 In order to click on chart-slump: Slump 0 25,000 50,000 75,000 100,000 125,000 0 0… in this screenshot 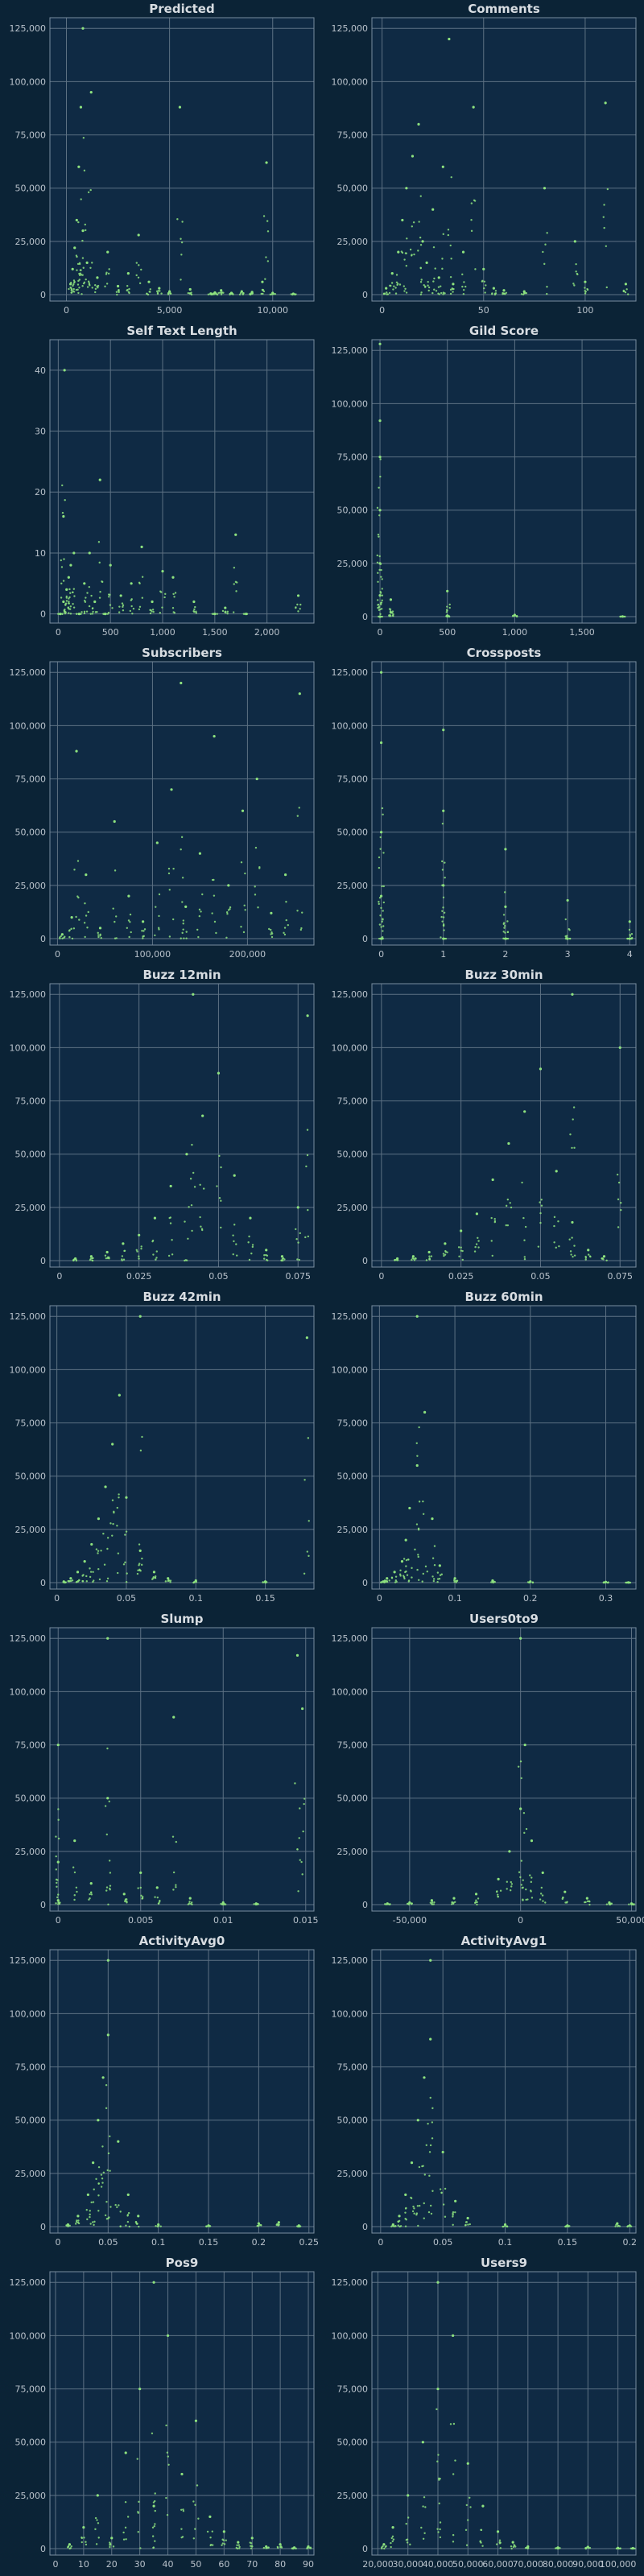, I will do `click(164, 1769)`.